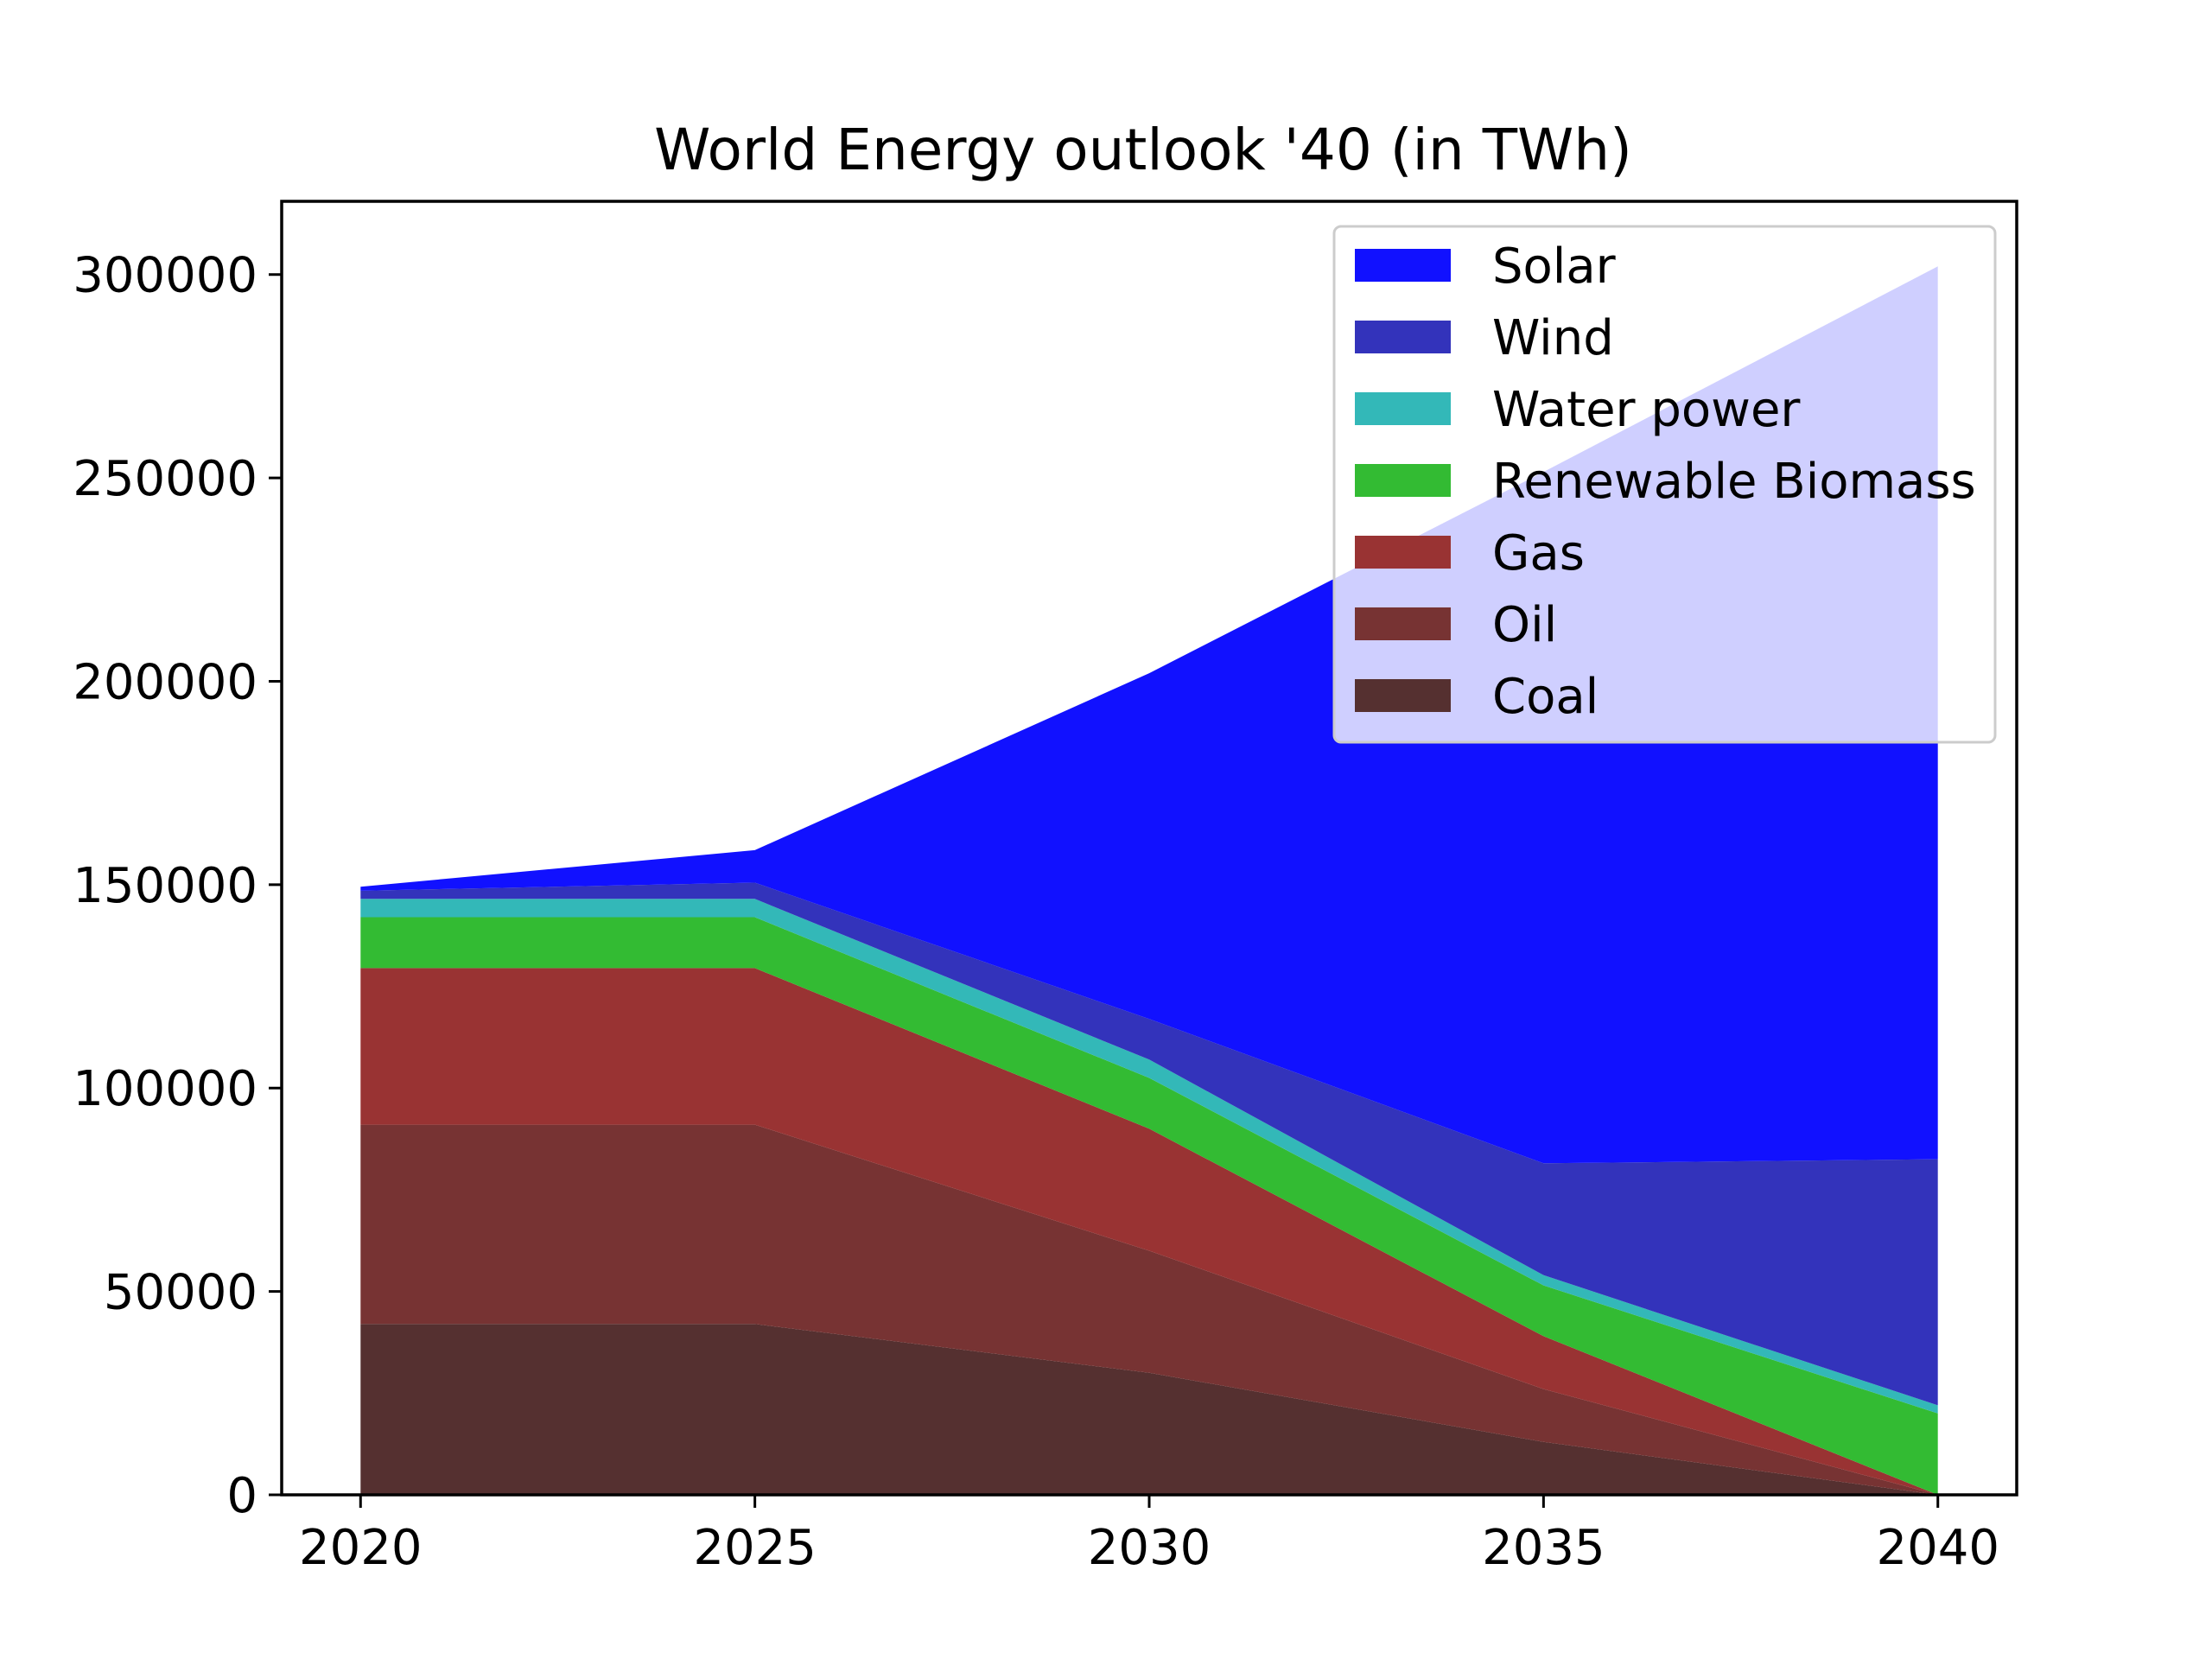  I want to click on legend-box, so click(1664, 484).